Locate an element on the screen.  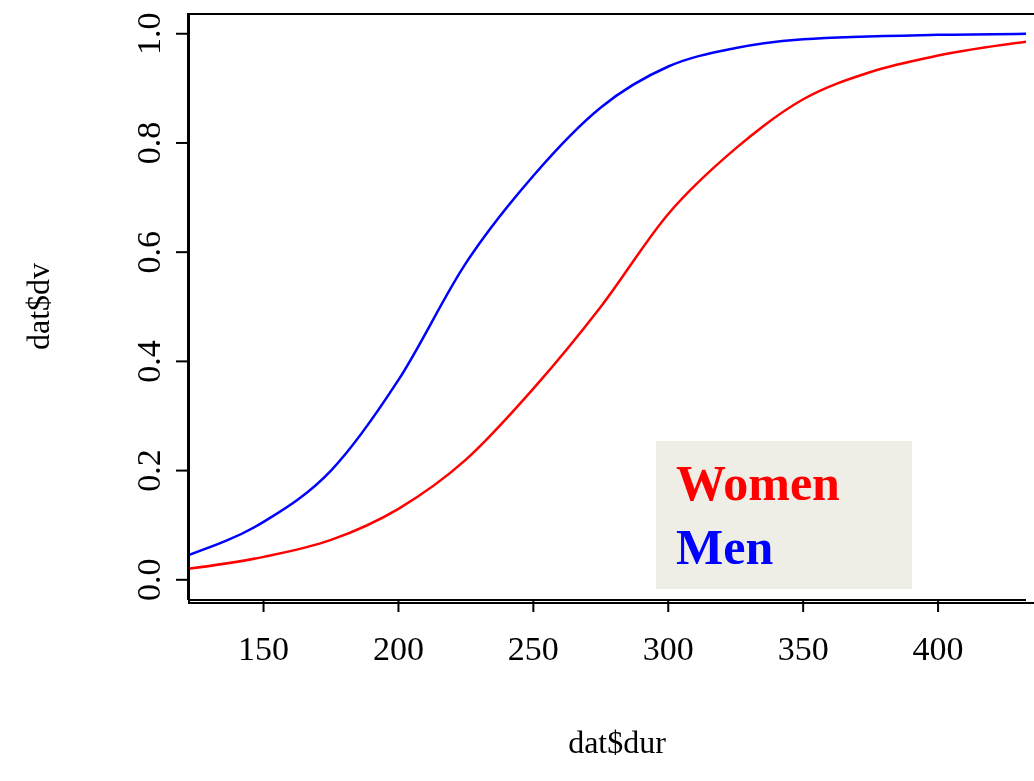
y-axis-title: dat$dv is located at coordinates (38, 306).